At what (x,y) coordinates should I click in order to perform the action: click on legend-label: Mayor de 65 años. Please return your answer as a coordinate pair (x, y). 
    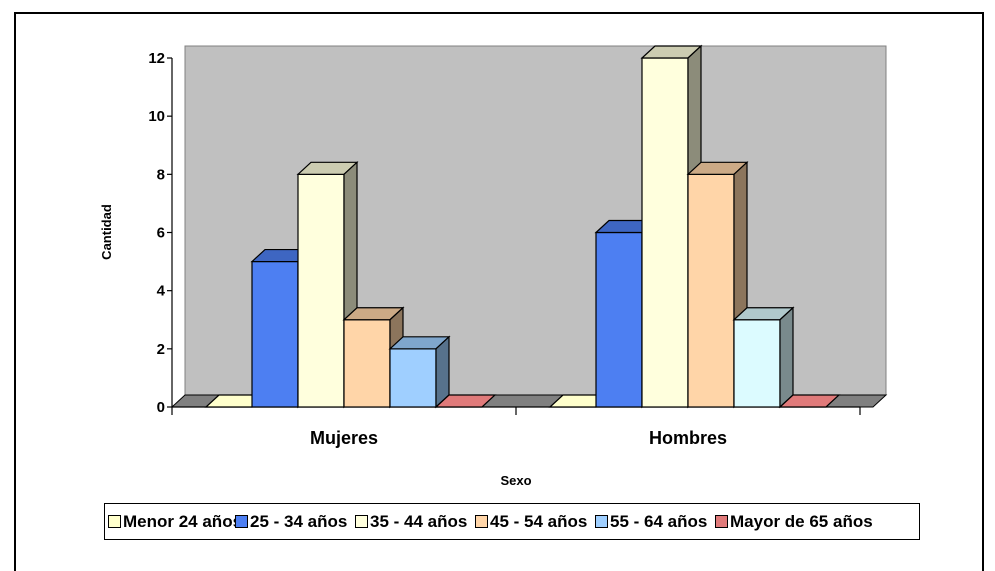
    Looking at the image, I should click on (801, 521).